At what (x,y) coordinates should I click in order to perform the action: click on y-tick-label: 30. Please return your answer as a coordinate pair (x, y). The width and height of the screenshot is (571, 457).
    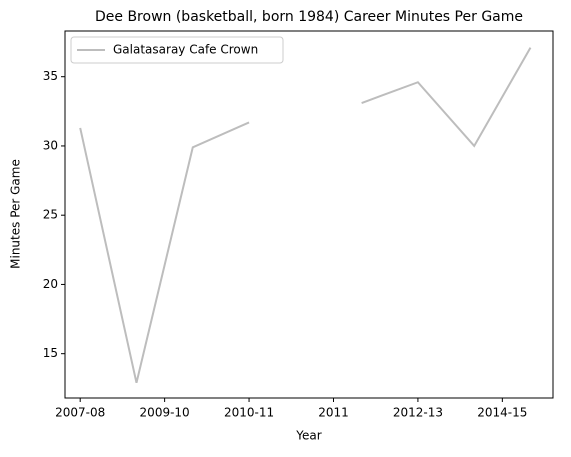
    Looking at the image, I should click on (50, 145).